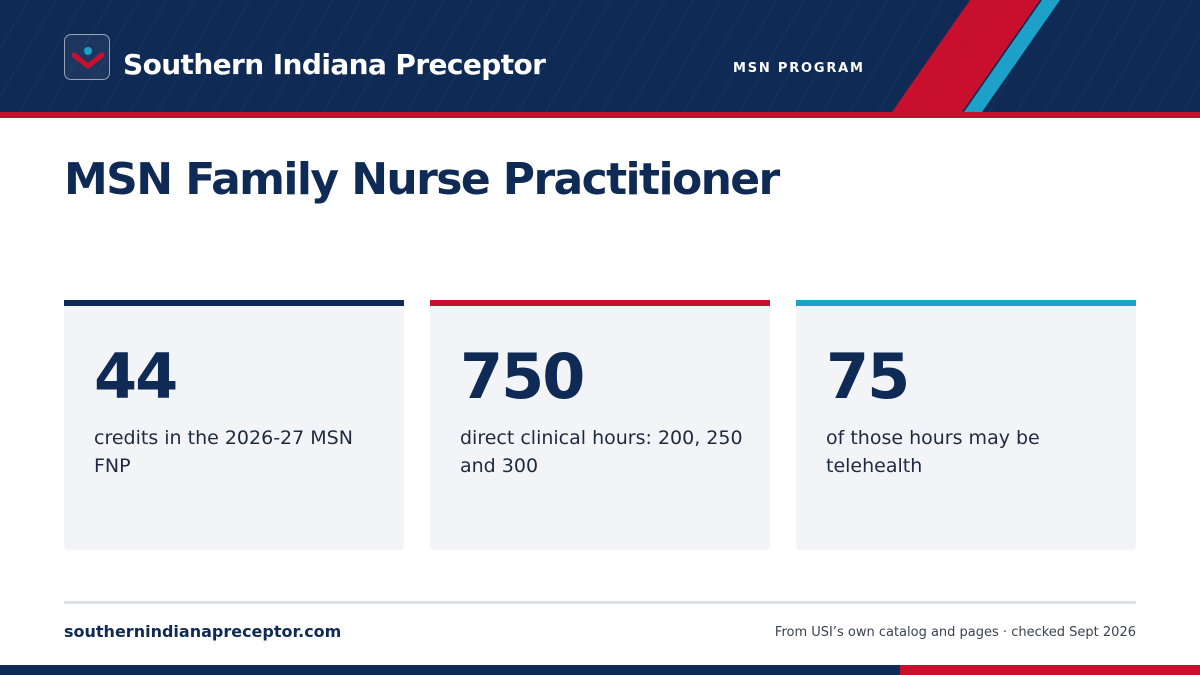 This screenshot has width=1200, height=675. What do you see at coordinates (234, 425) in the screenshot?
I see `stat-card-credits: 44 credits in the 2026-27 MSN FNP` at bounding box center [234, 425].